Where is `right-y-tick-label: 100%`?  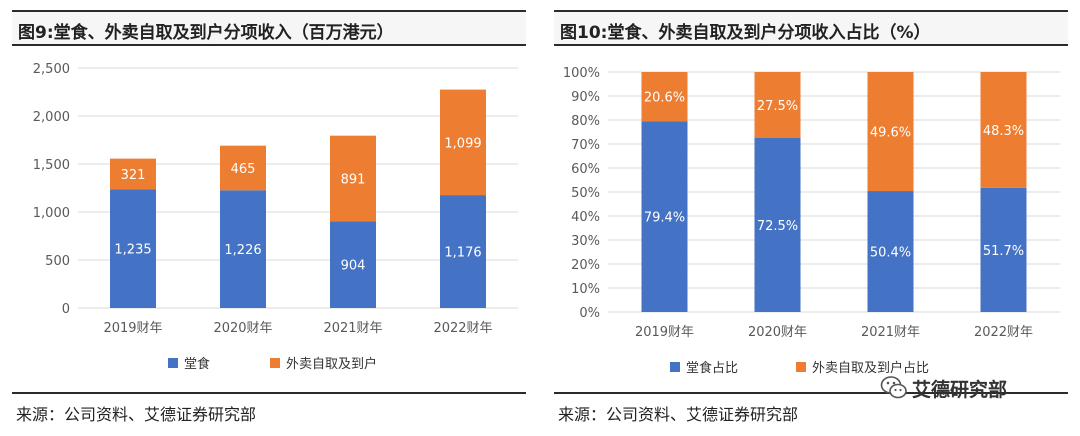 right-y-tick-label: 100% is located at coordinates (581, 73).